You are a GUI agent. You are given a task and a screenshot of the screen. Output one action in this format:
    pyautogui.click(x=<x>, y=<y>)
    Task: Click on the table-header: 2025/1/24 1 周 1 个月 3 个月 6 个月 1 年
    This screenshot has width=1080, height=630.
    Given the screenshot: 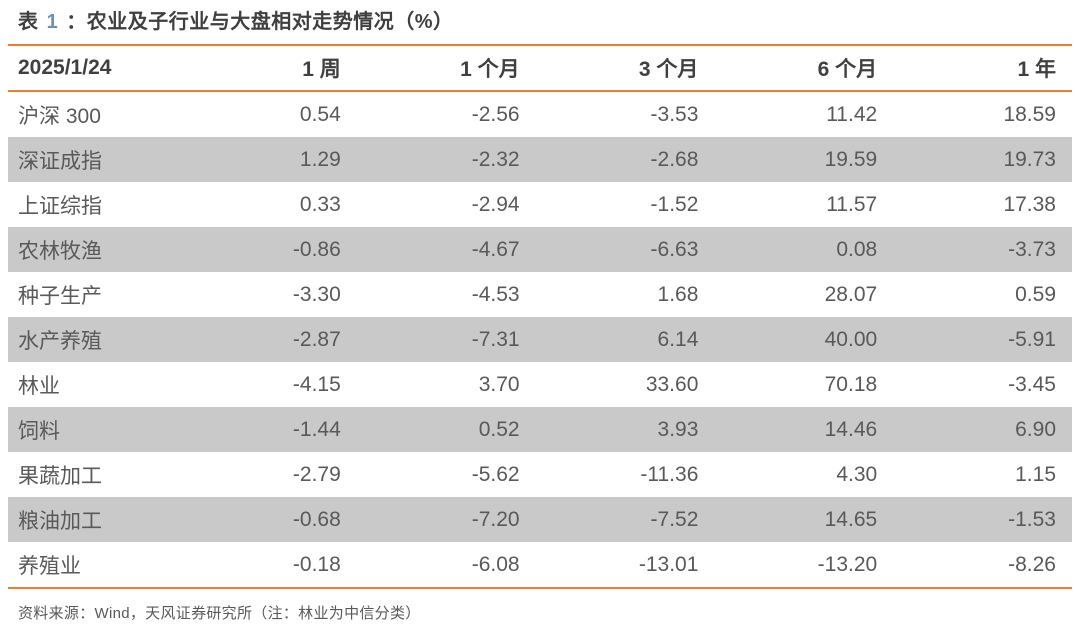 What is the action you would take?
    pyautogui.click(x=540, y=68)
    